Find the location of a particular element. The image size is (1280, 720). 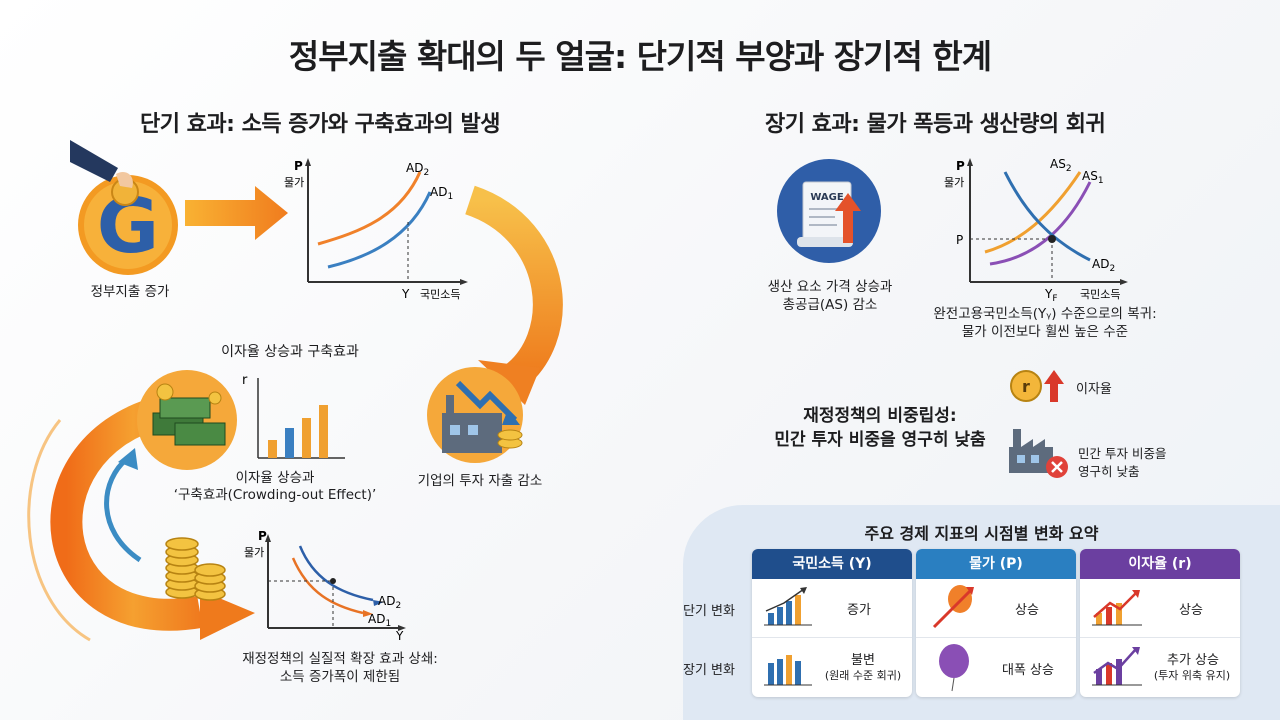

ad1-label: AD1 is located at coordinates (441, 193).